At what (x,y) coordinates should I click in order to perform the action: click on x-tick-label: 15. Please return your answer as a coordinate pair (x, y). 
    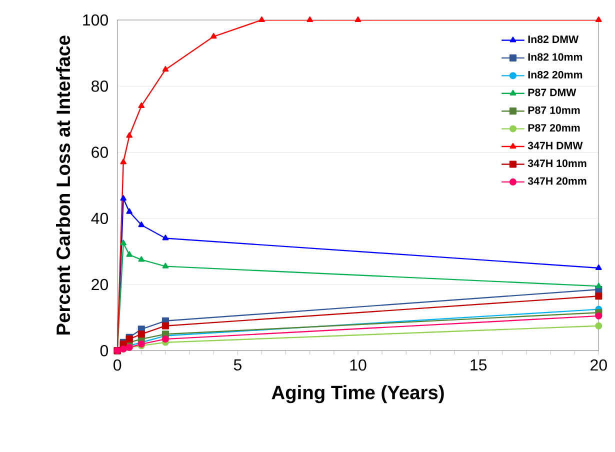
    Looking at the image, I should click on (478, 365).